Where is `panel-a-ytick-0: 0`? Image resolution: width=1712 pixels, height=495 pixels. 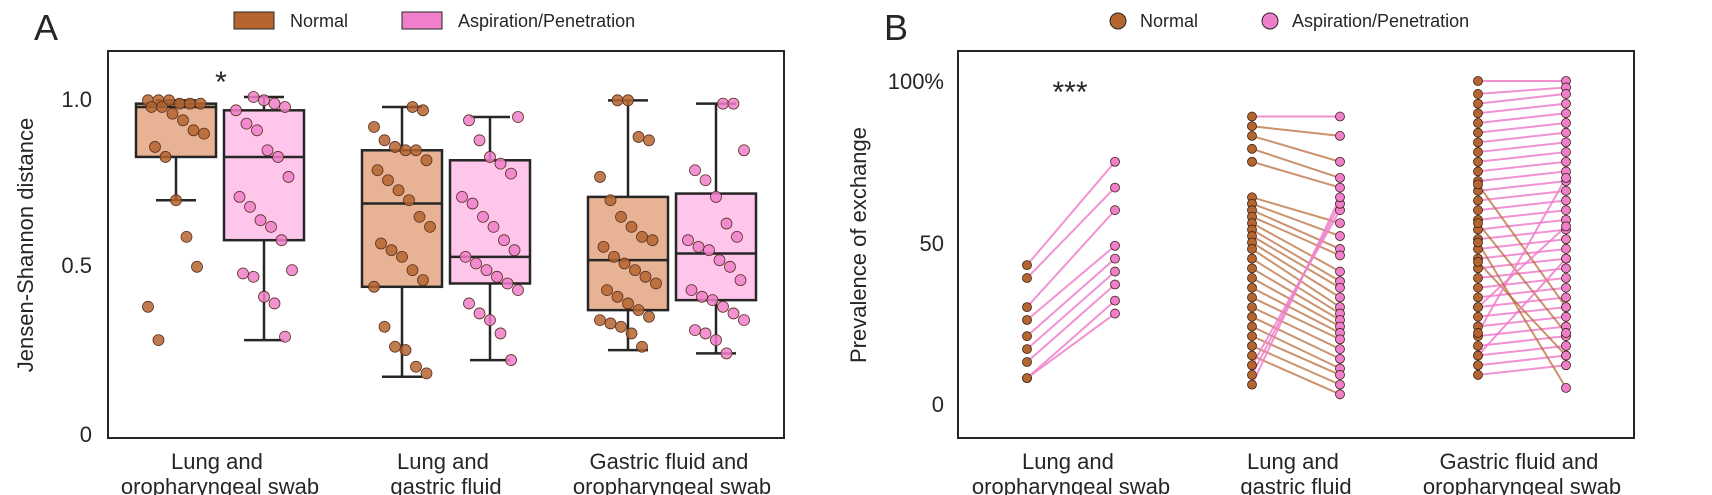 panel-a-ytick-0: 0 is located at coordinates (86, 434).